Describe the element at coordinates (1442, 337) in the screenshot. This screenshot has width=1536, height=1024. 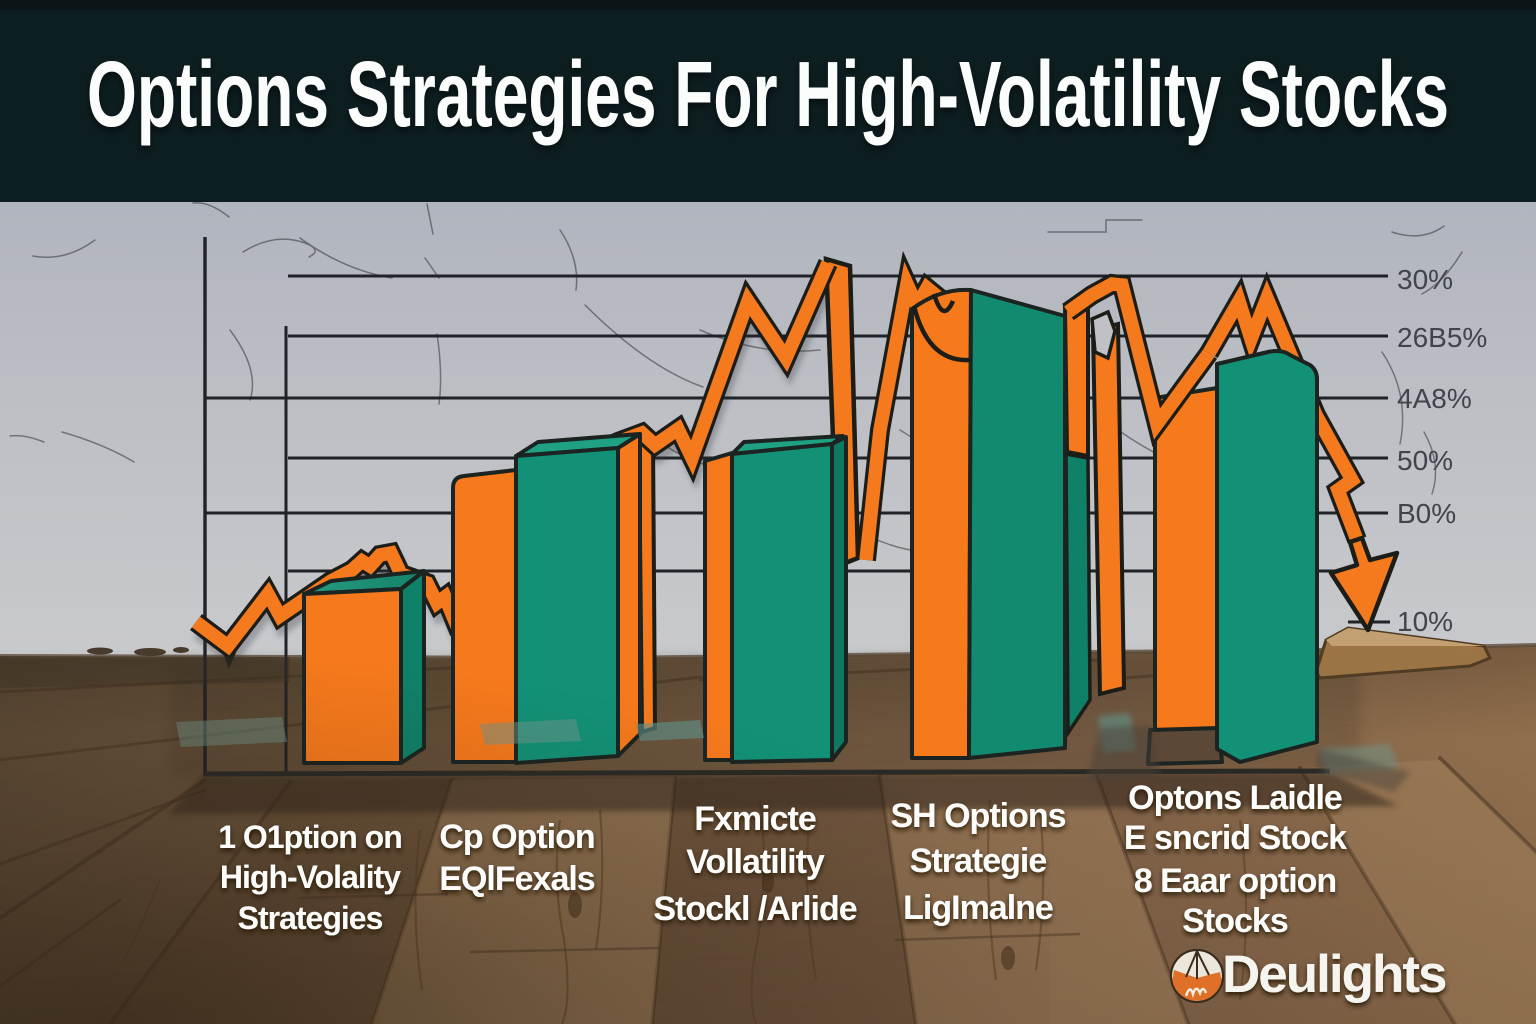
I see `svg-text: 26B5%` at that location.